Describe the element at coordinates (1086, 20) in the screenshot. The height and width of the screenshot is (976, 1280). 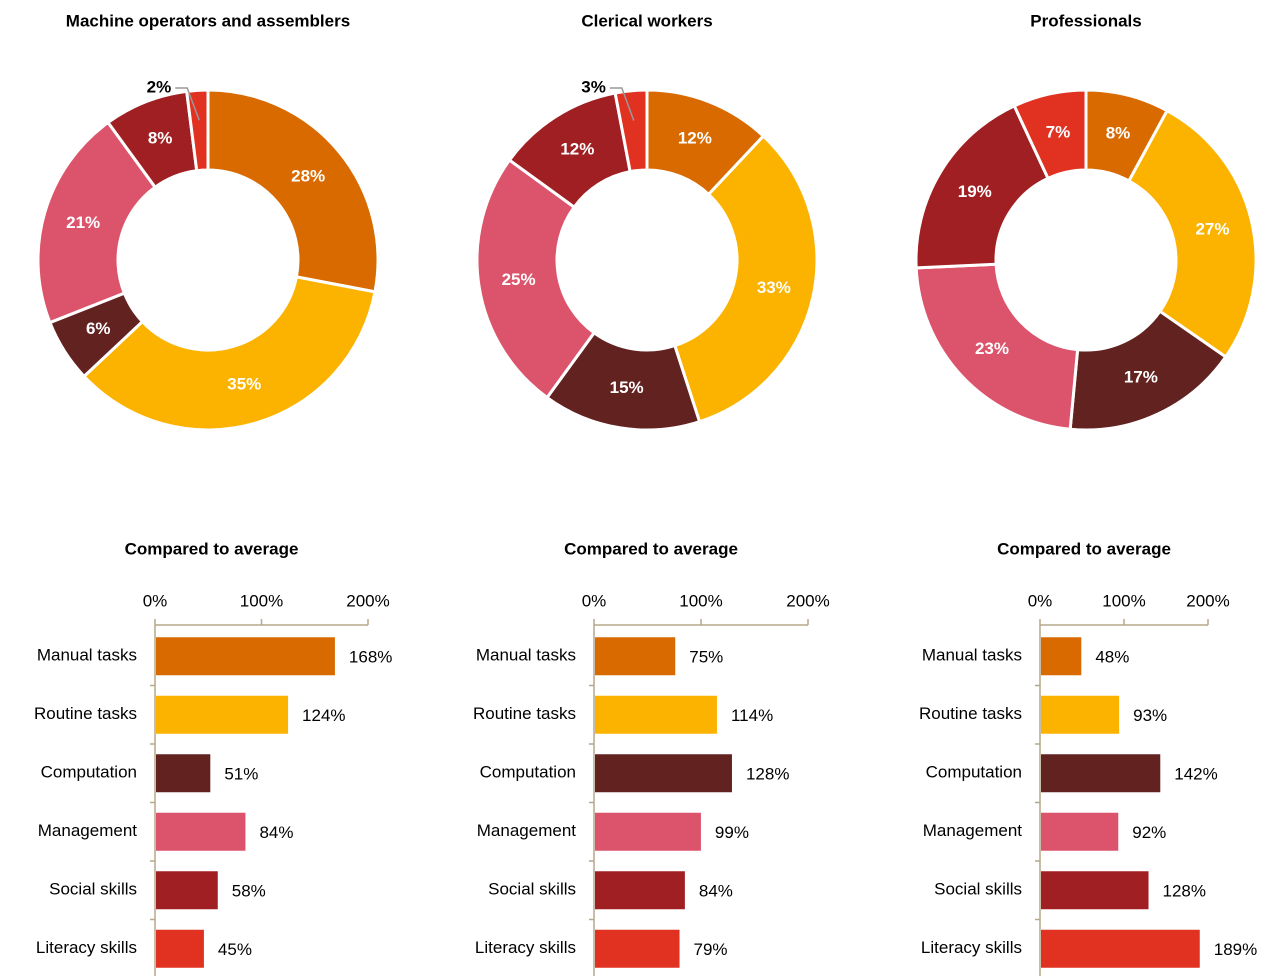
I see `chart-title: Professionals` at that location.